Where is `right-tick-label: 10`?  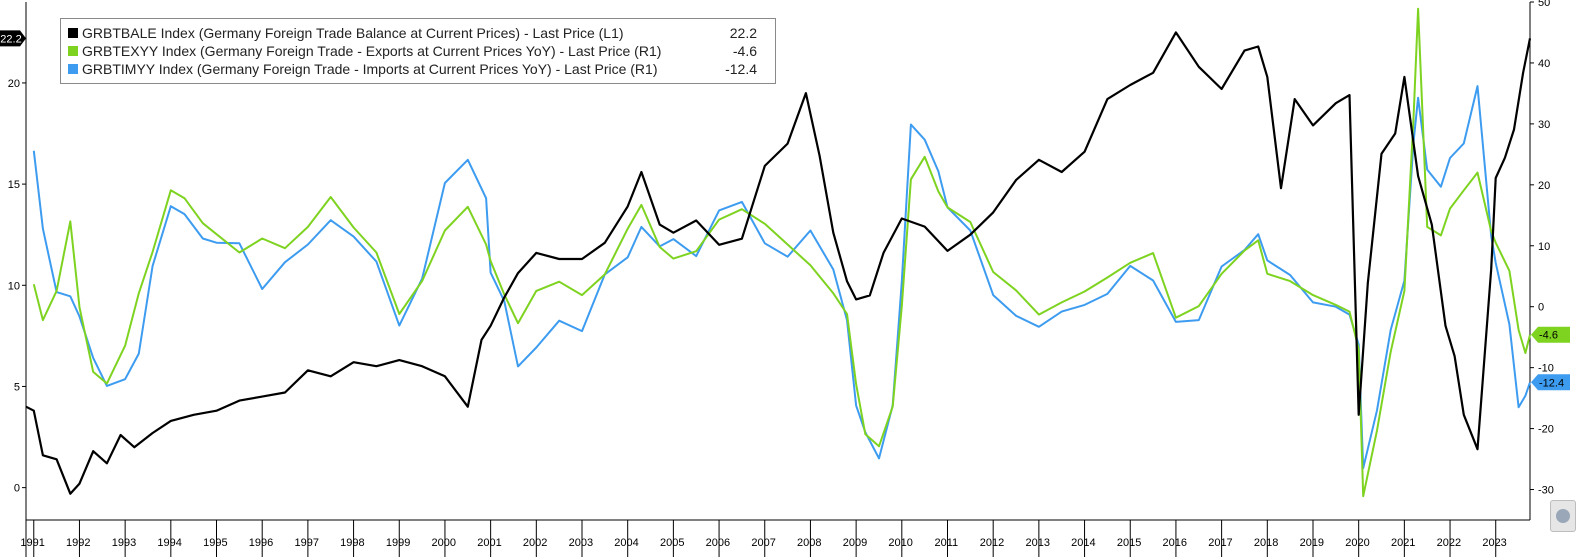
right-tick-label: 10 is located at coordinates (1544, 247).